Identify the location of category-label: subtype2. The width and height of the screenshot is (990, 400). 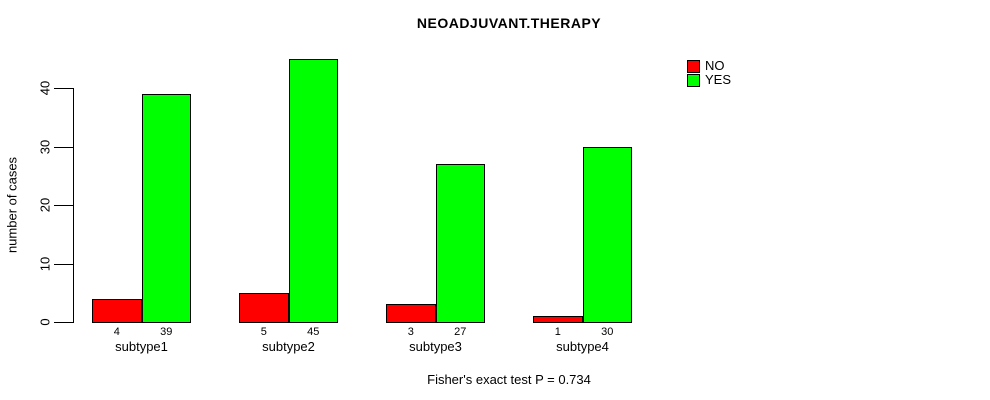
(288, 346).